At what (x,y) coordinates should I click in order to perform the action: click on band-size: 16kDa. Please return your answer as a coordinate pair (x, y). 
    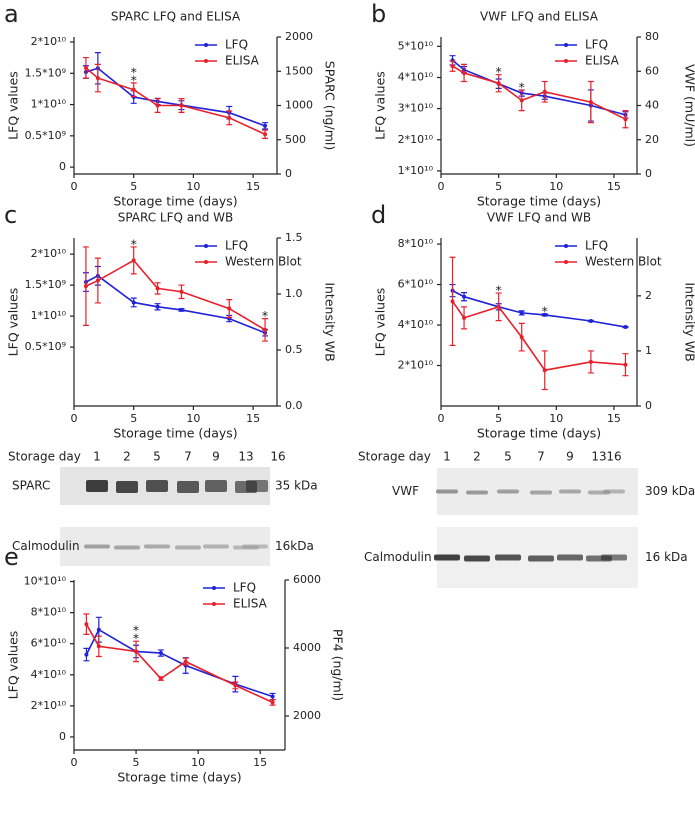
    Looking at the image, I should click on (294, 546).